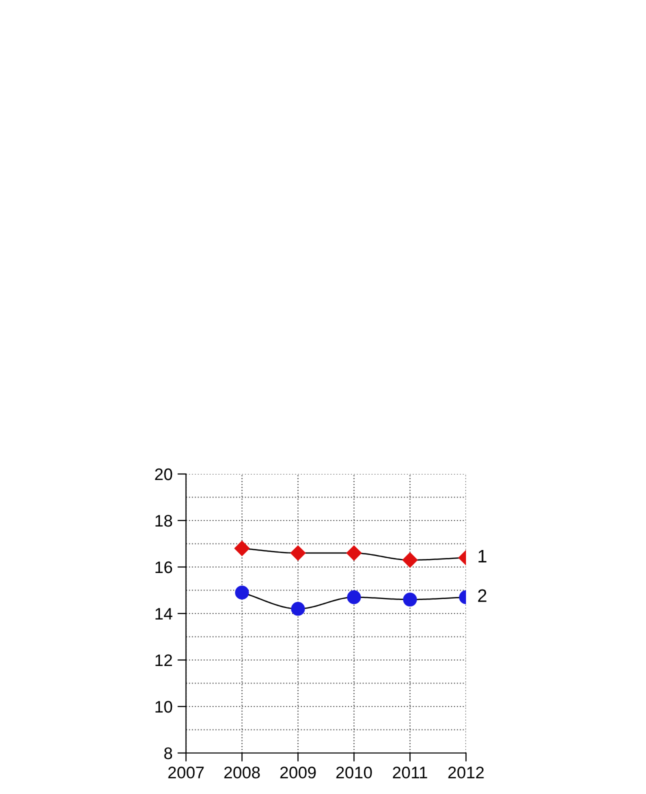 The width and height of the screenshot is (646, 794). What do you see at coordinates (410, 772) in the screenshot?
I see `x-tick-label: 2011` at bounding box center [410, 772].